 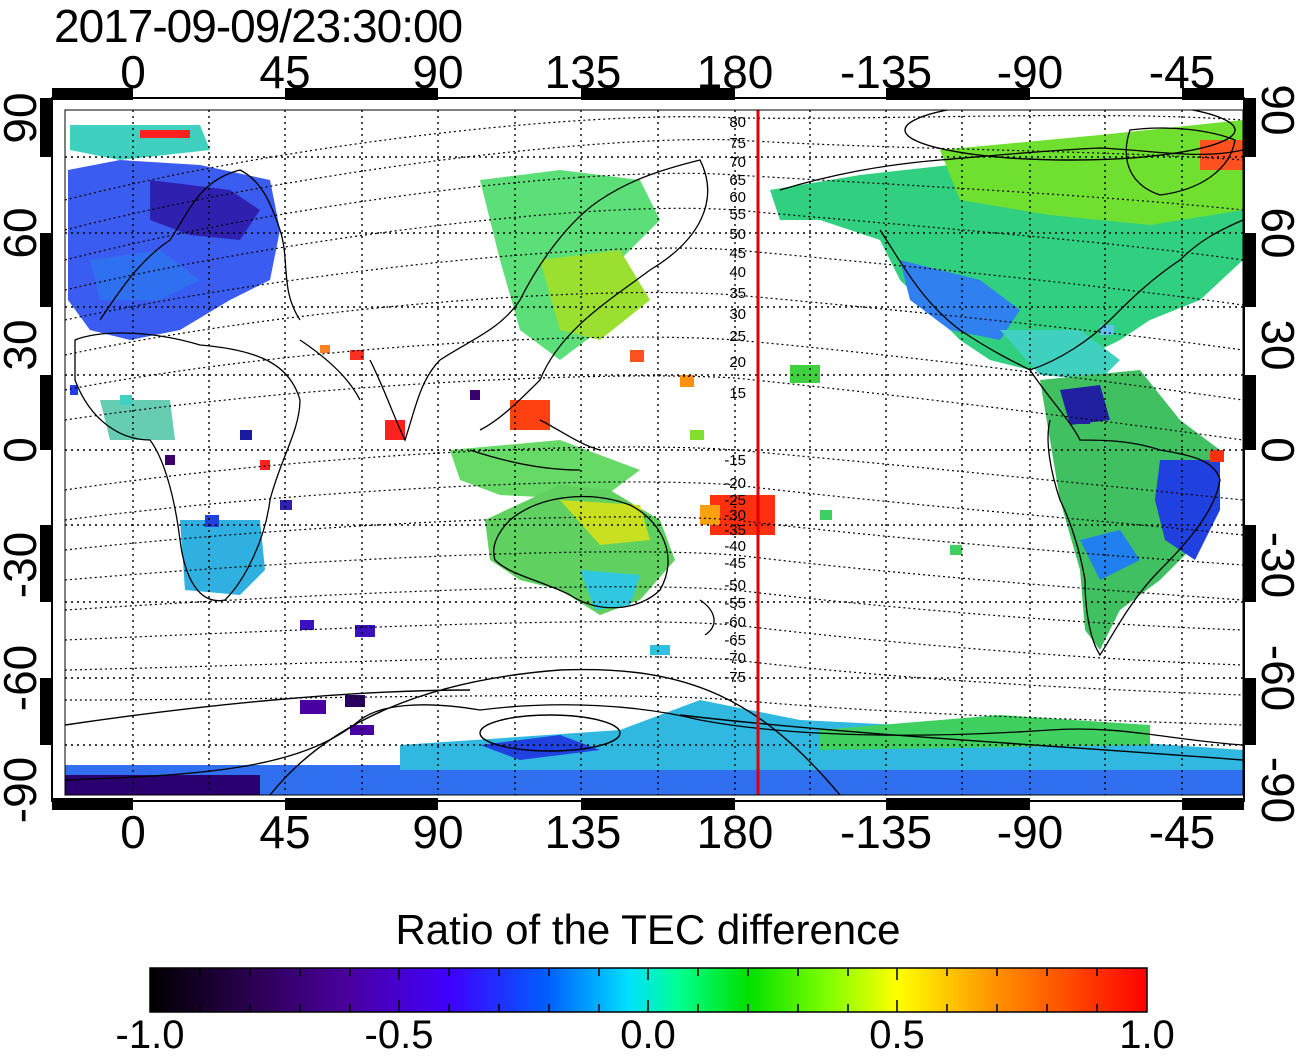 What do you see at coordinates (737, 180) in the screenshot?
I see `mag-lat-label: 65` at bounding box center [737, 180].